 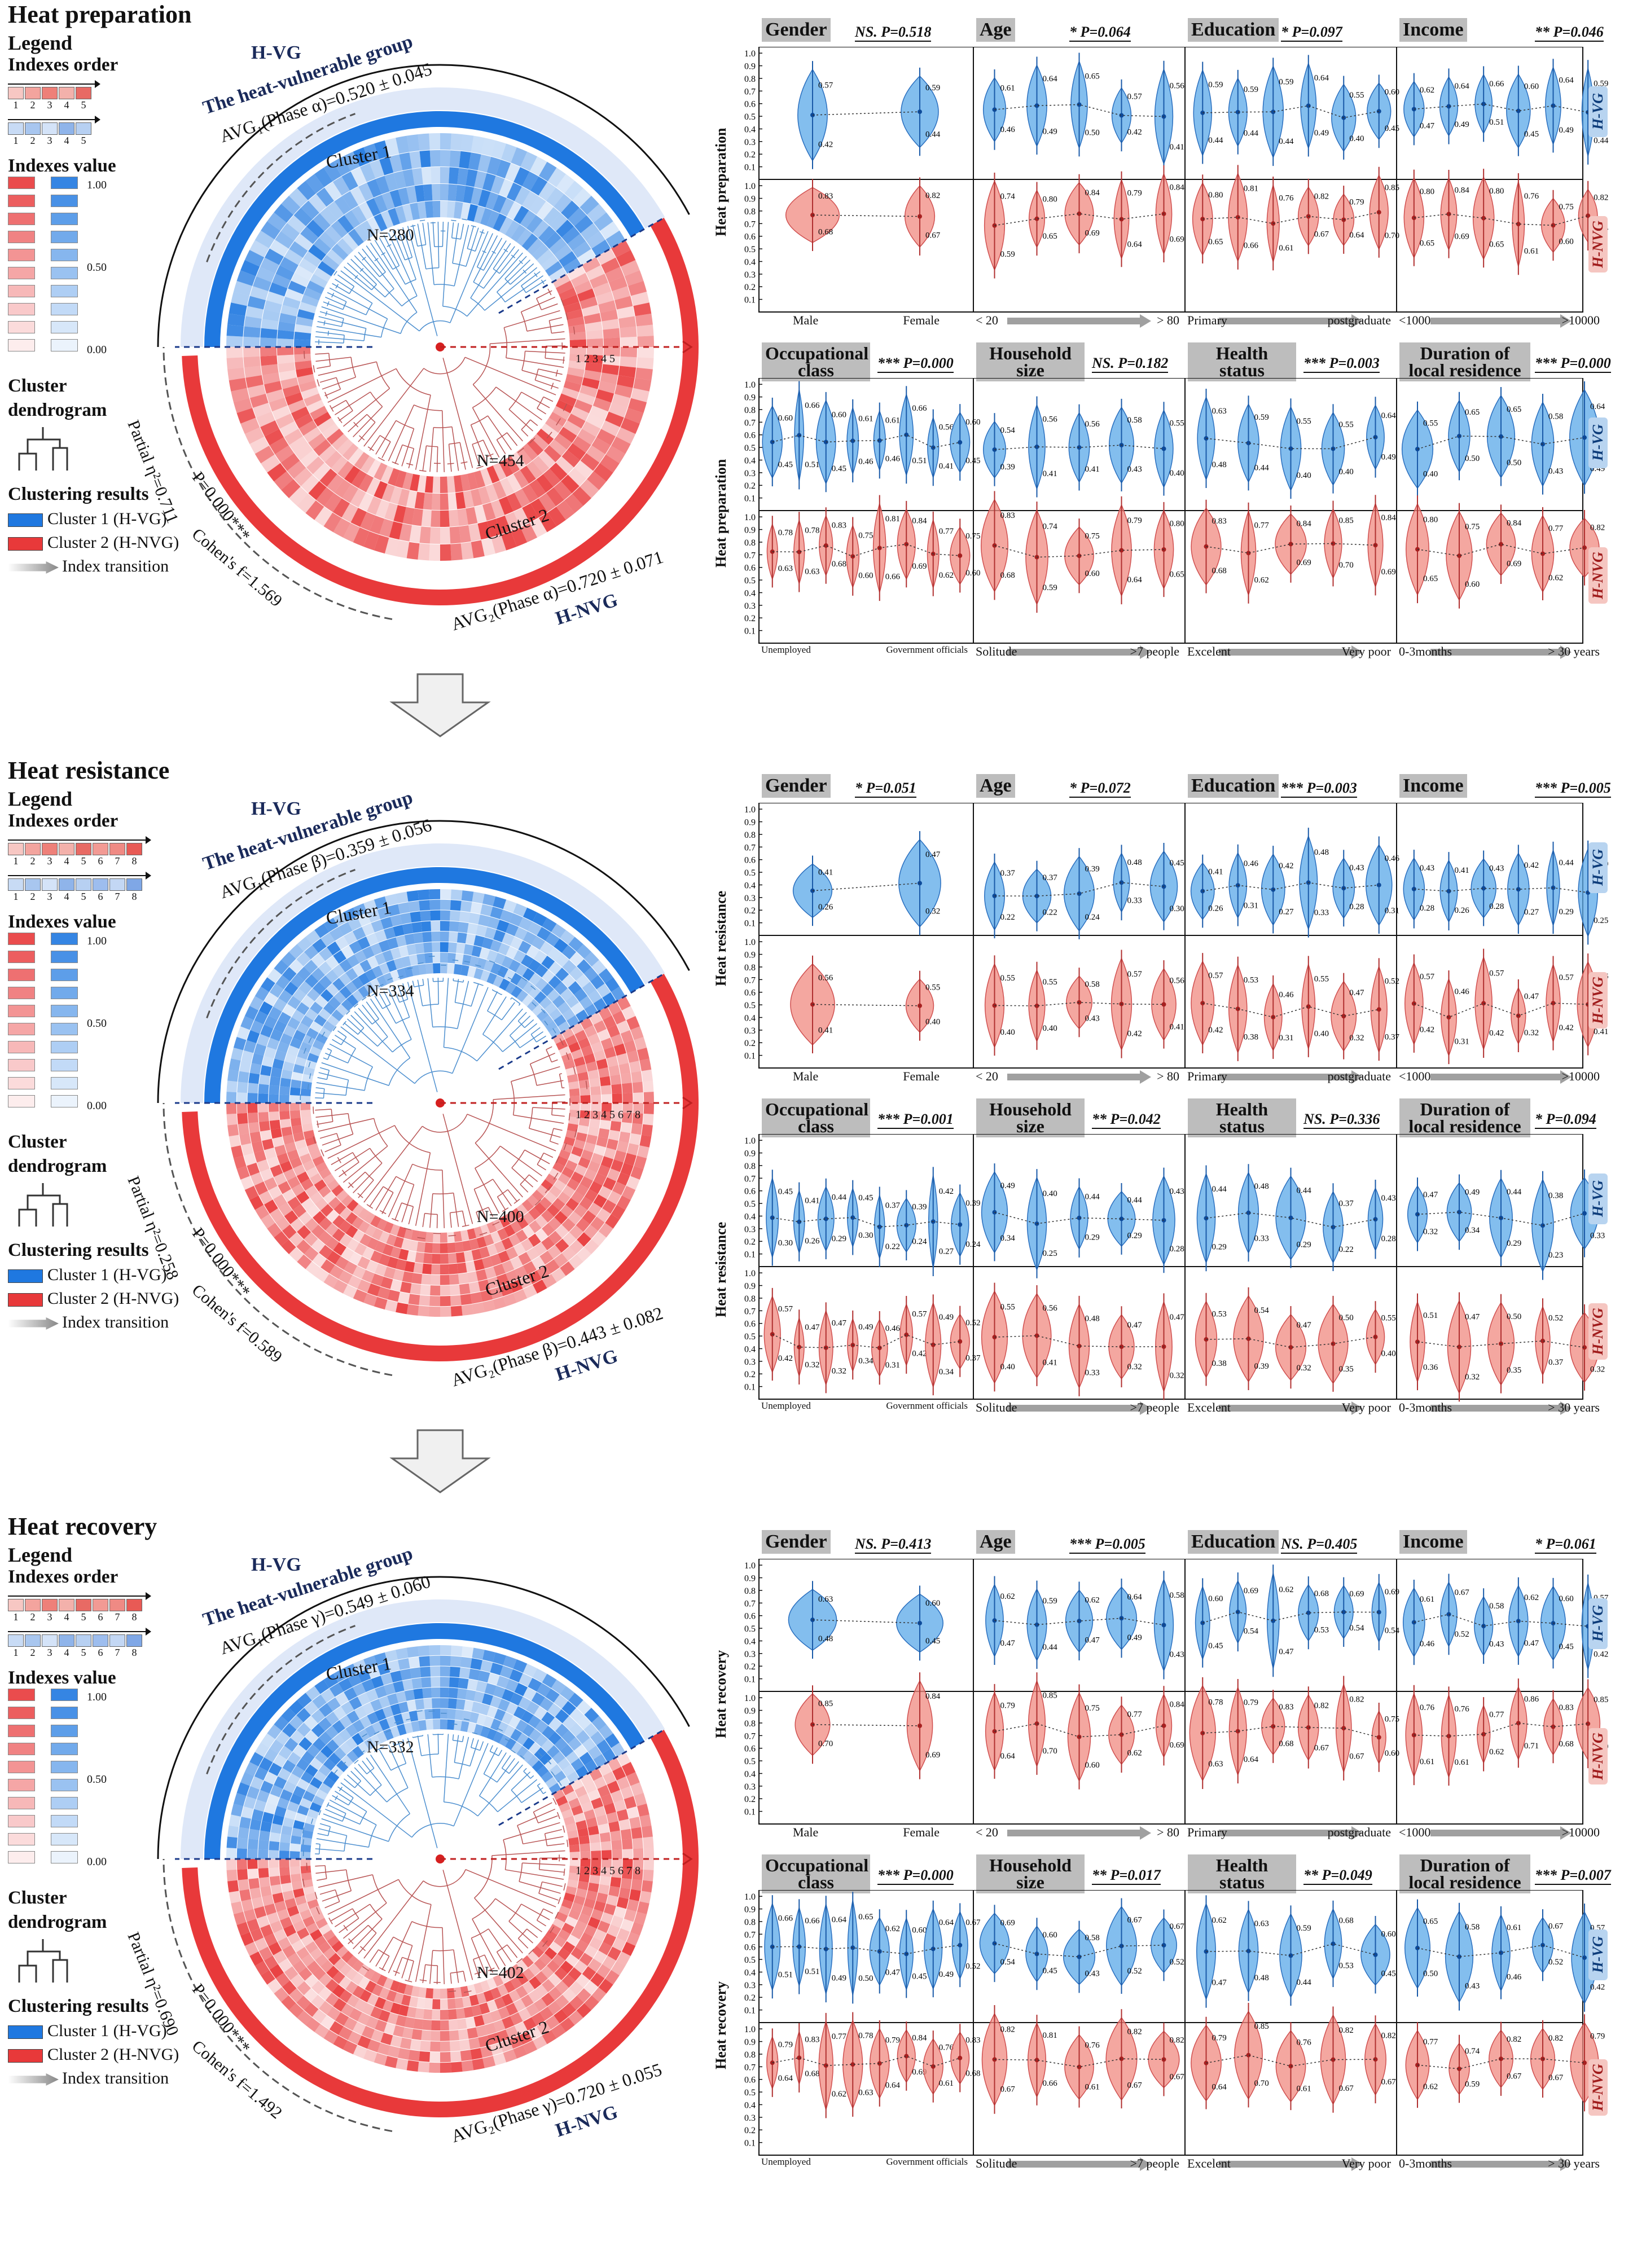 I want to click on p-value: ** P=0.017, so click(x=1126, y=1876).